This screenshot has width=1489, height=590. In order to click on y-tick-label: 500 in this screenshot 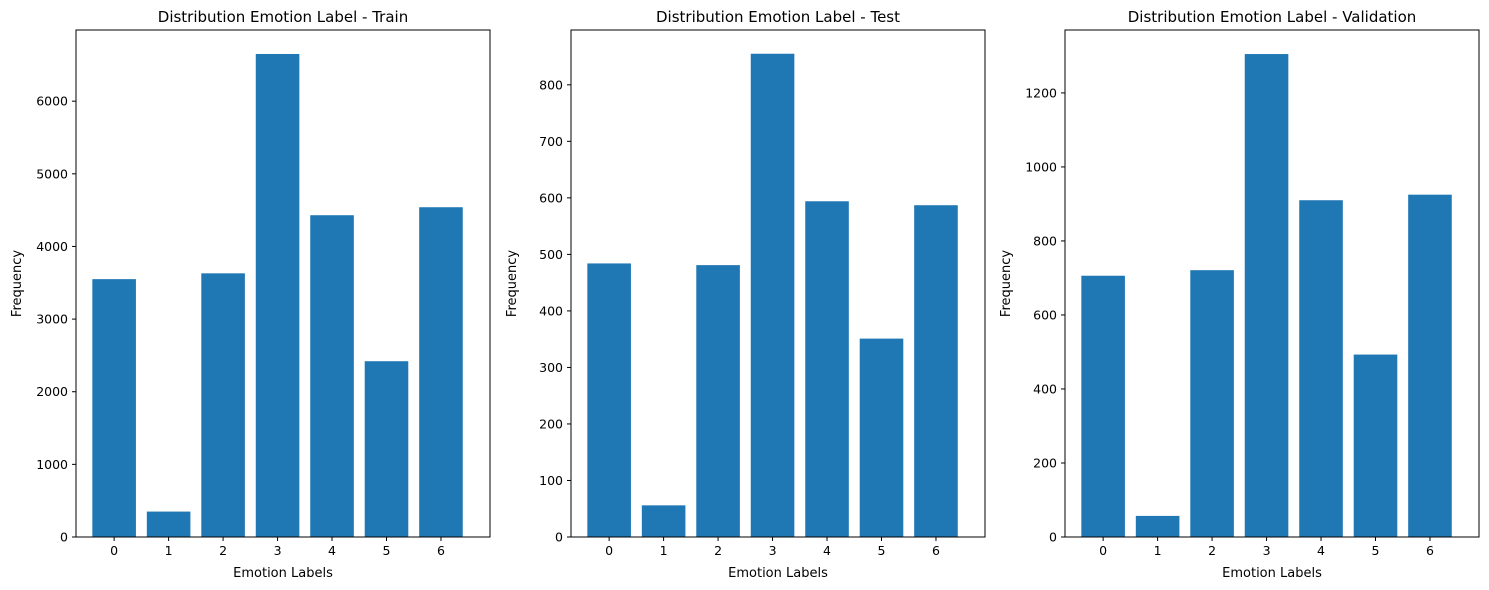, I will do `click(551, 254)`.